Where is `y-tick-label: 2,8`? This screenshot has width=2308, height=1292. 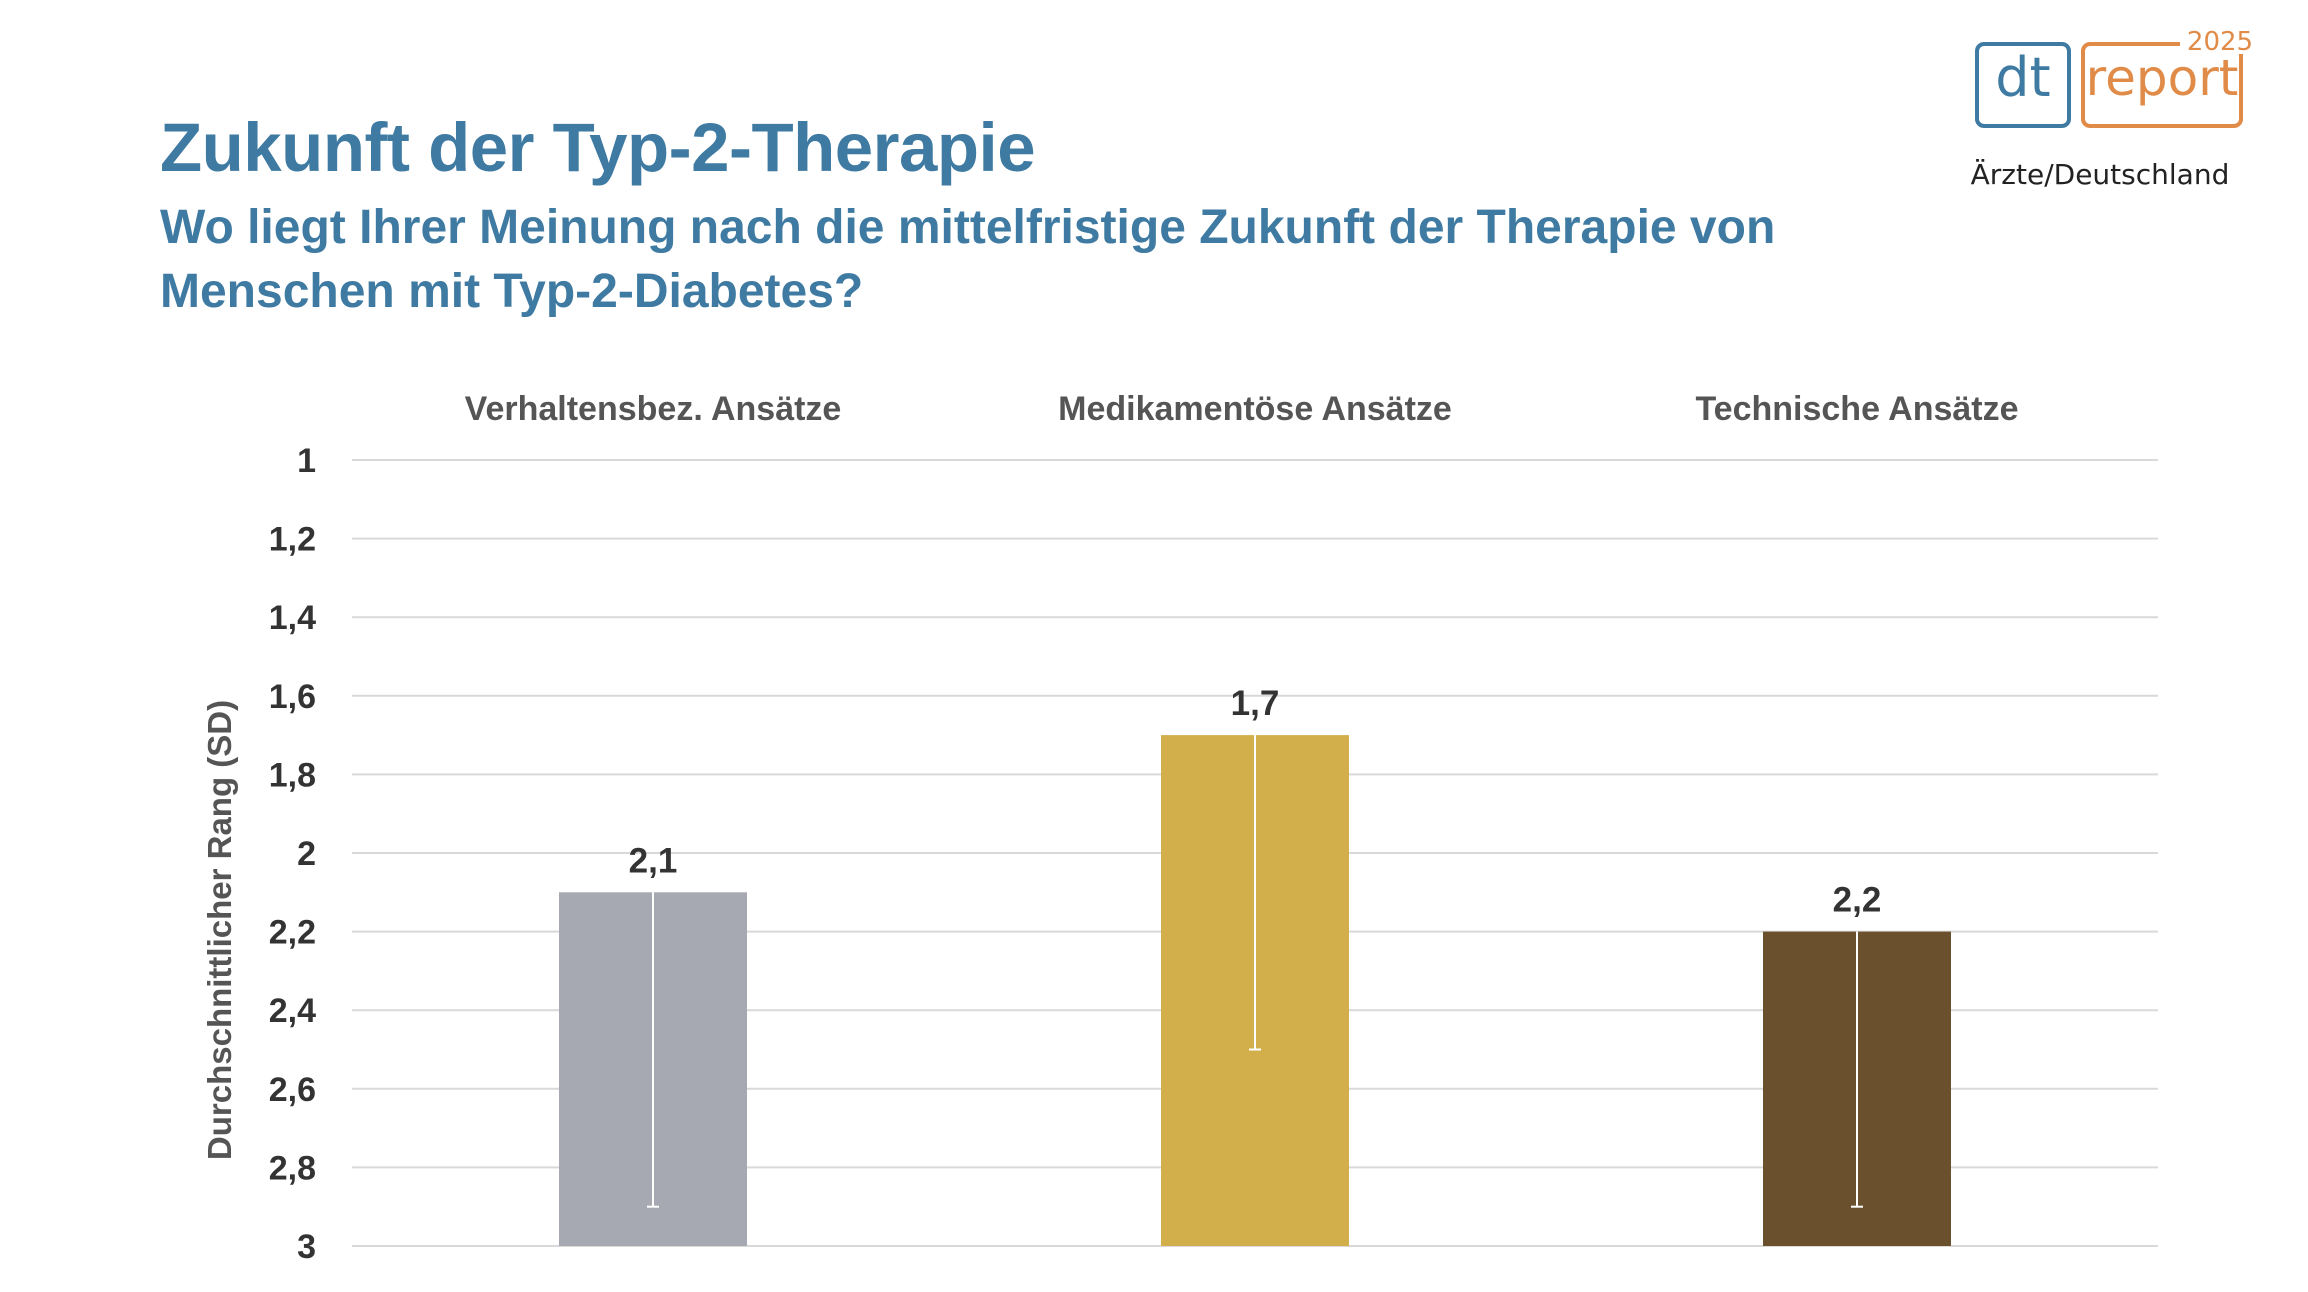 y-tick-label: 2,8 is located at coordinates (292, 1168).